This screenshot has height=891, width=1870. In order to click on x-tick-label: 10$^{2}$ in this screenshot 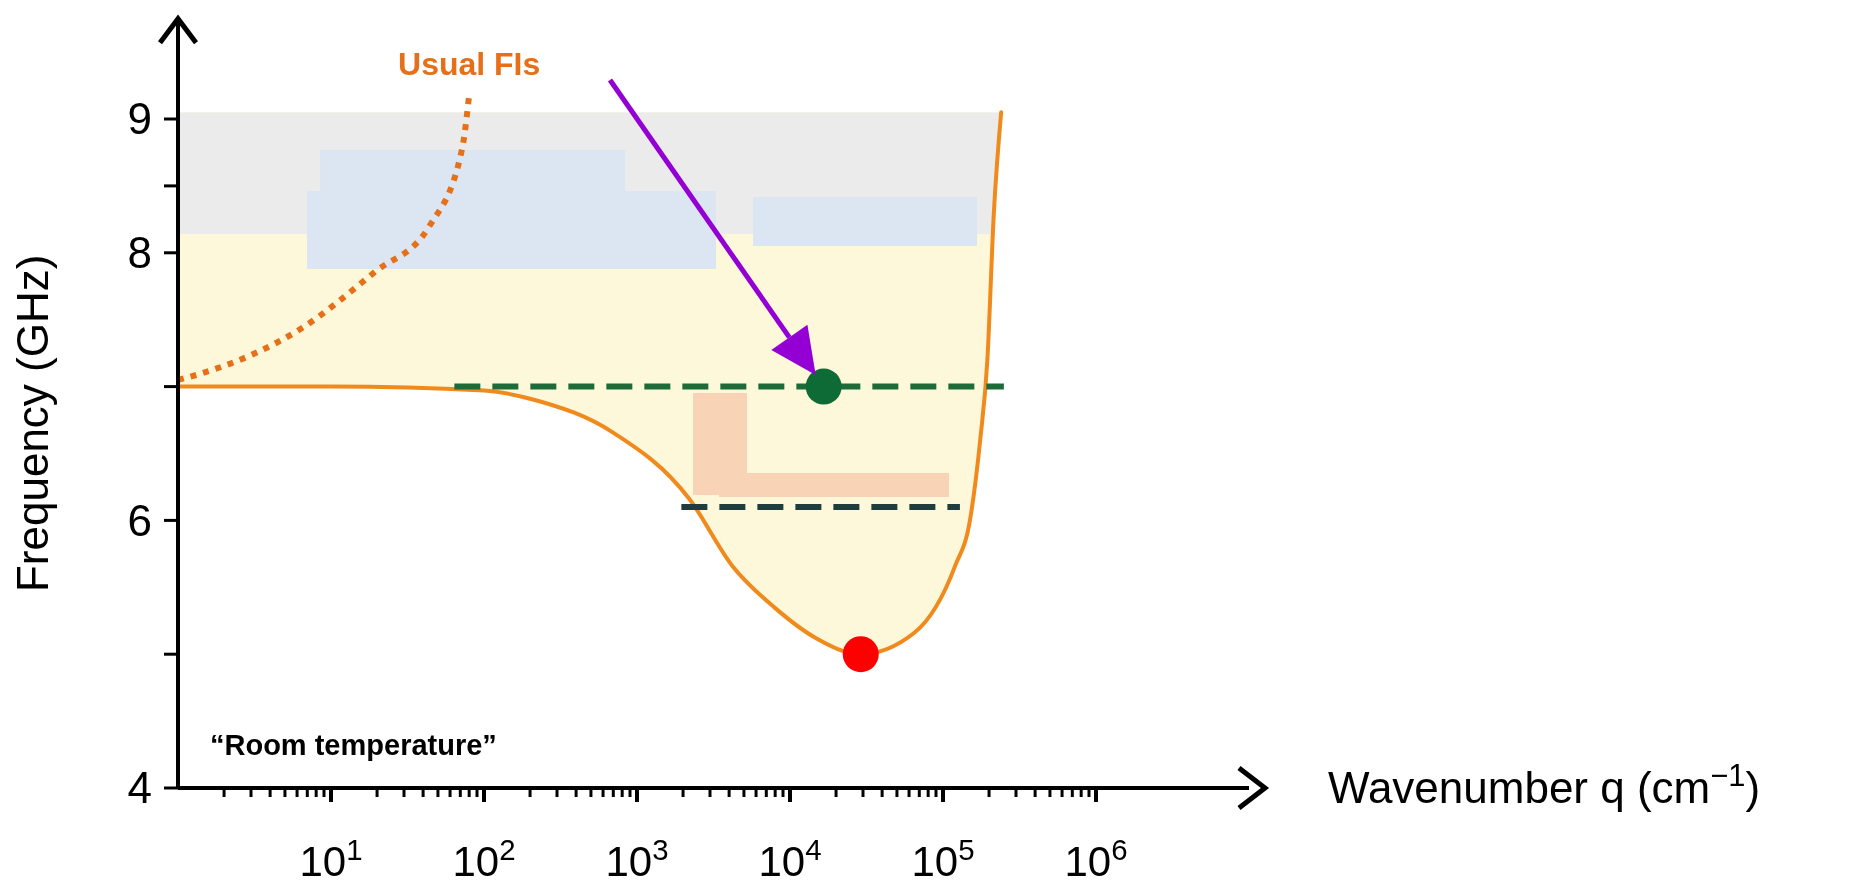, I will do `click(484, 858)`.